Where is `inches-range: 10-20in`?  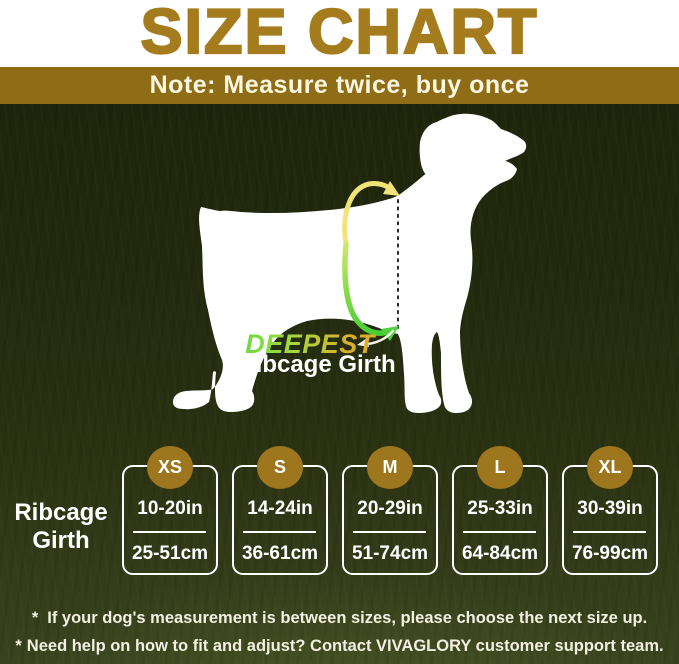
inches-range: 10-20in is located at coordinates (170, 508).